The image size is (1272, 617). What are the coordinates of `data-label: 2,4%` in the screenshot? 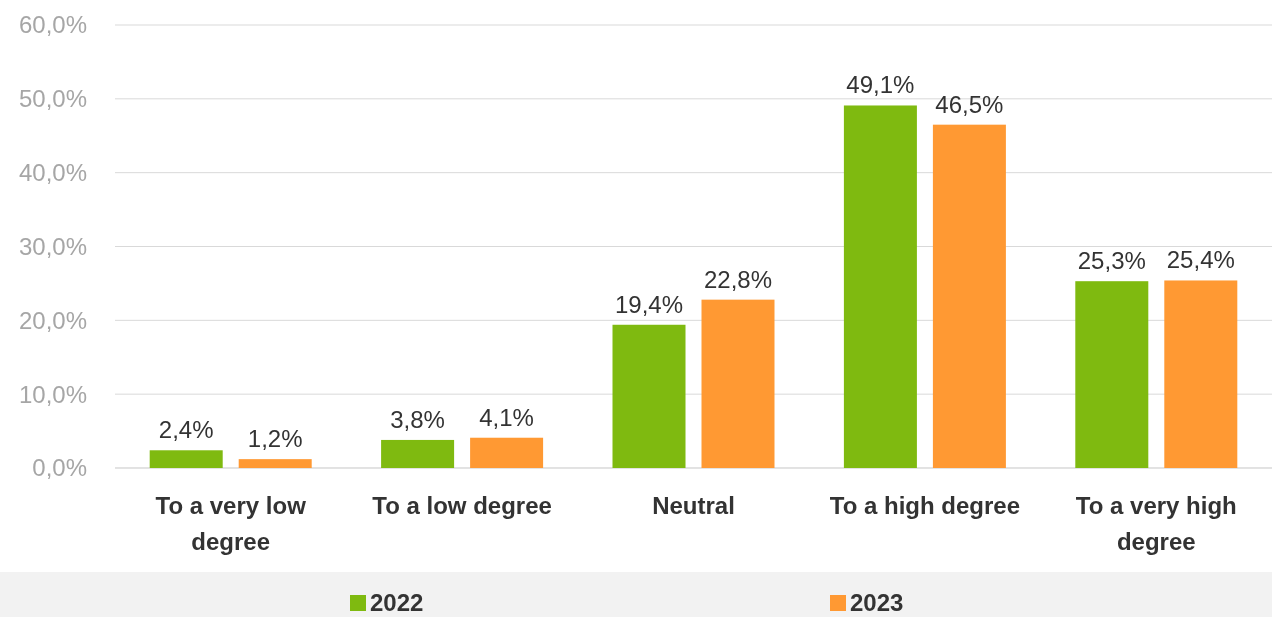 It's located at (186, 430).